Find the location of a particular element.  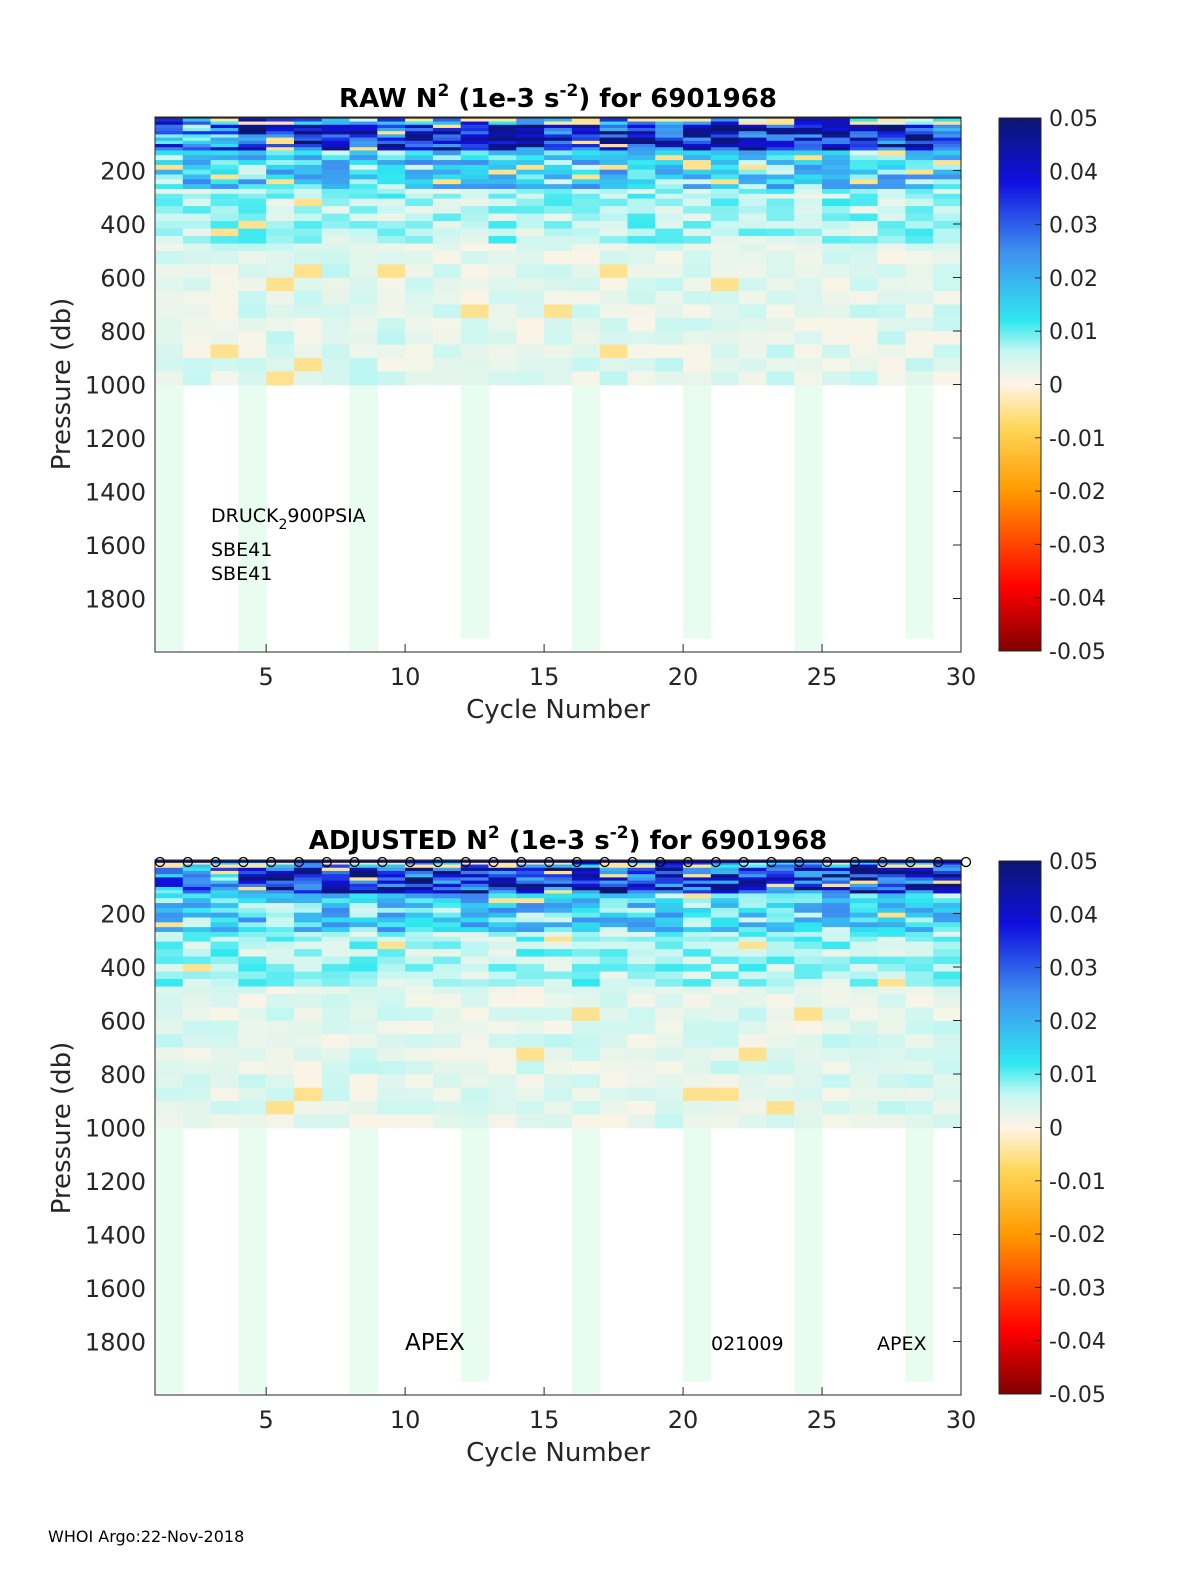

surface-marker is located at coordinates (549, 862).